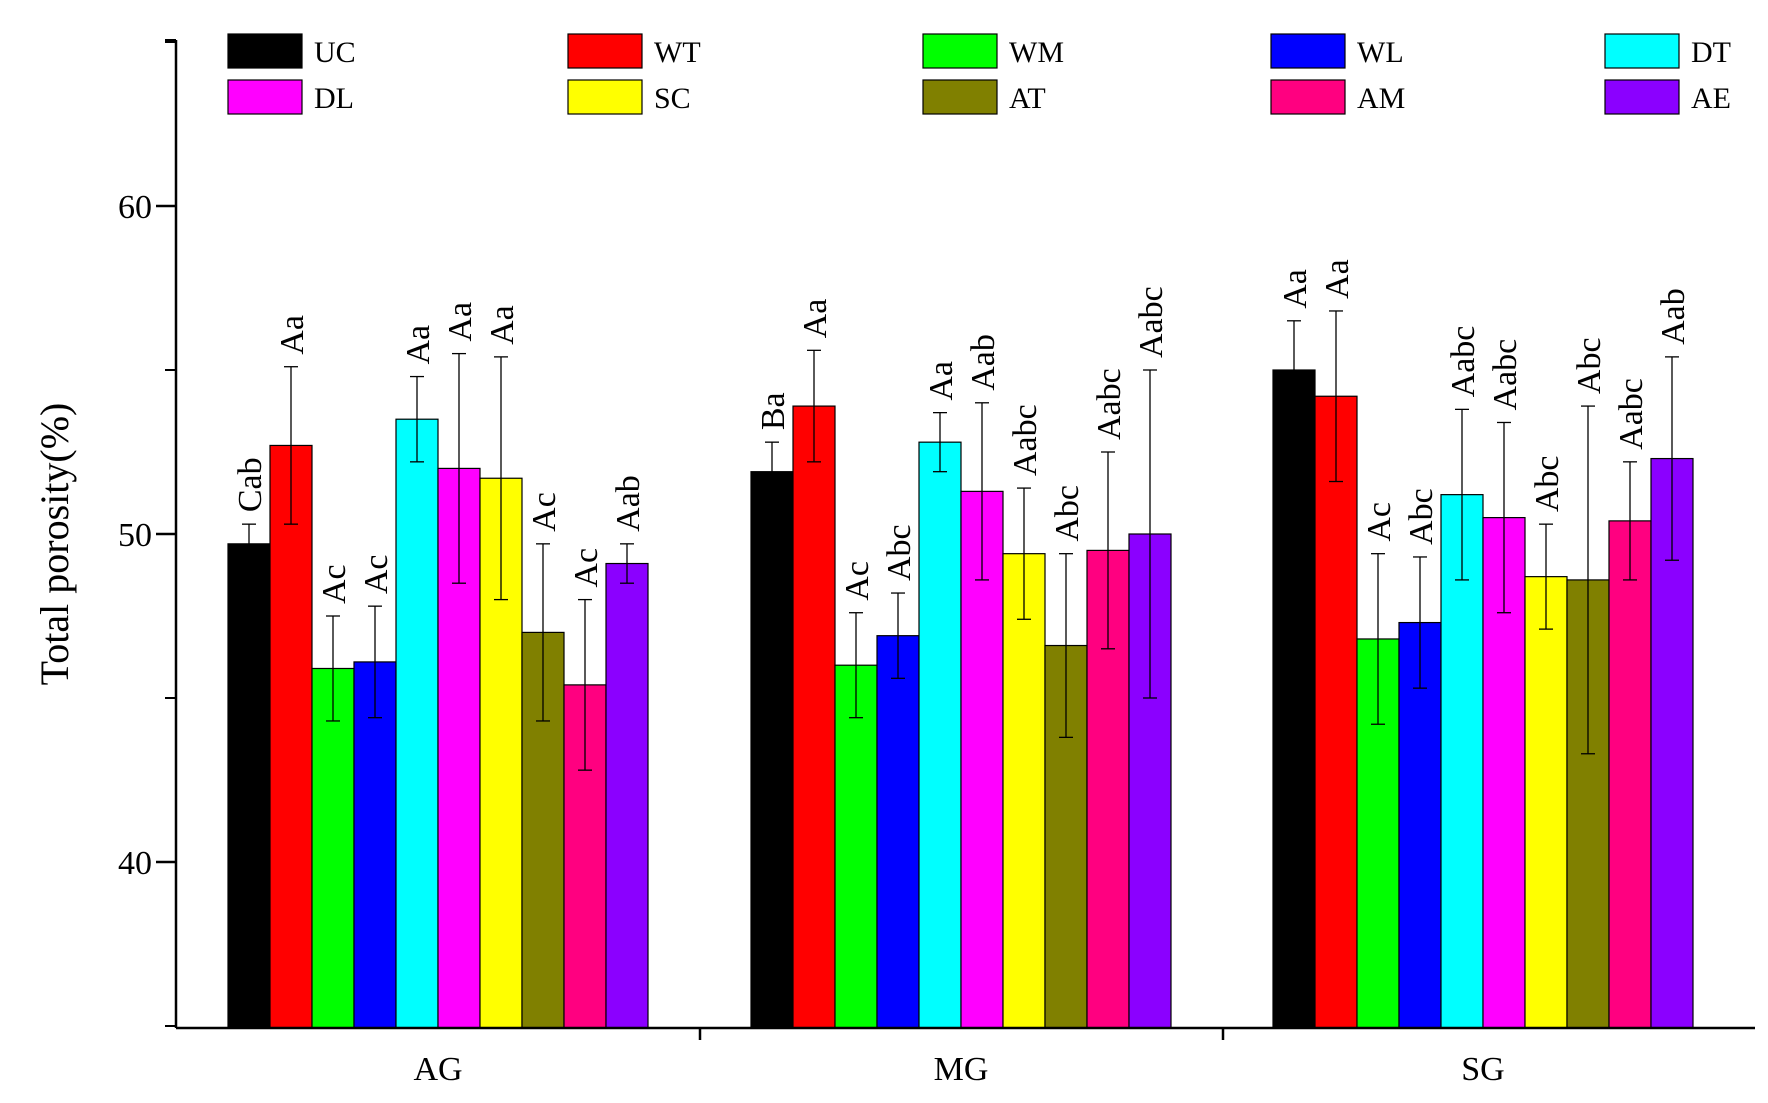 Image resolution: width=1768 pixels, height=1103 pixels. What do you see at coordinates (1337, 51) in the screenshot?
I see `legend-item-wl: WL` at bounding box center [1337, 51].